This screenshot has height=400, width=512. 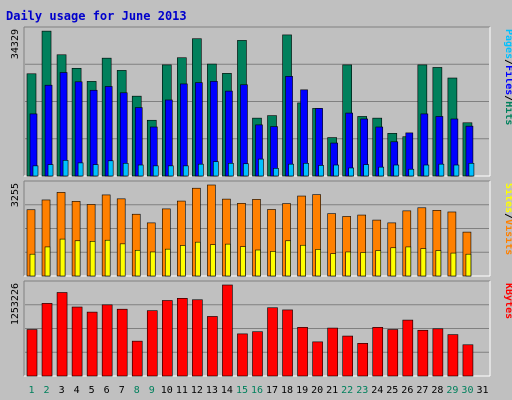 I want to click on panel-hits-legend-item-2: Files, so click(x=507, y=80).